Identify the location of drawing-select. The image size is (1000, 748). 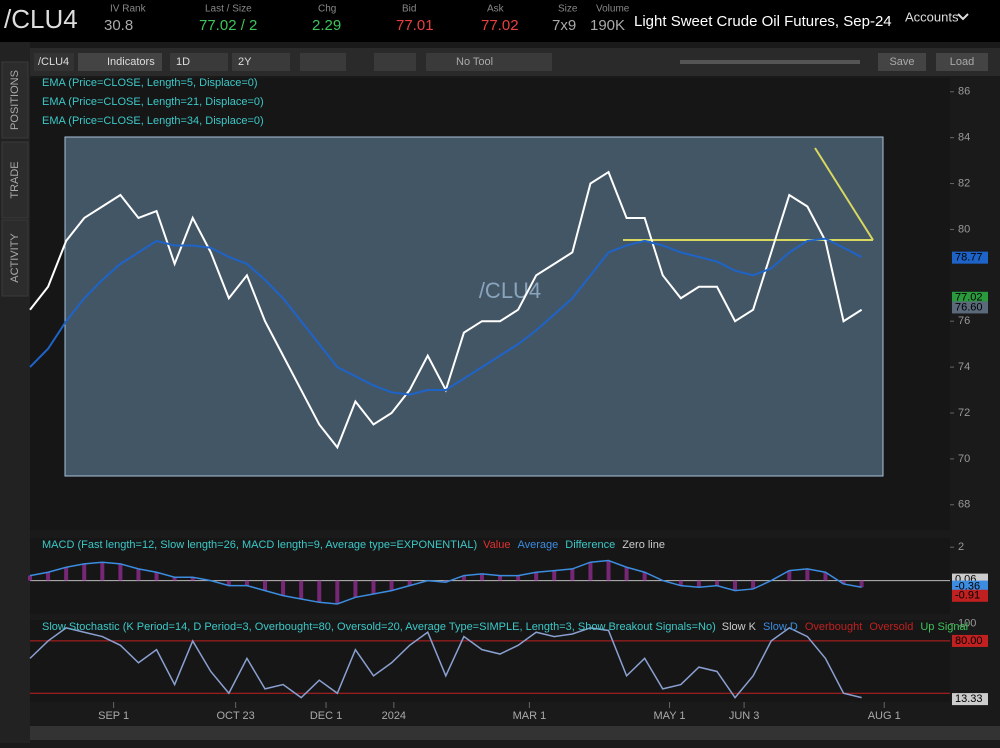
(395, 62).